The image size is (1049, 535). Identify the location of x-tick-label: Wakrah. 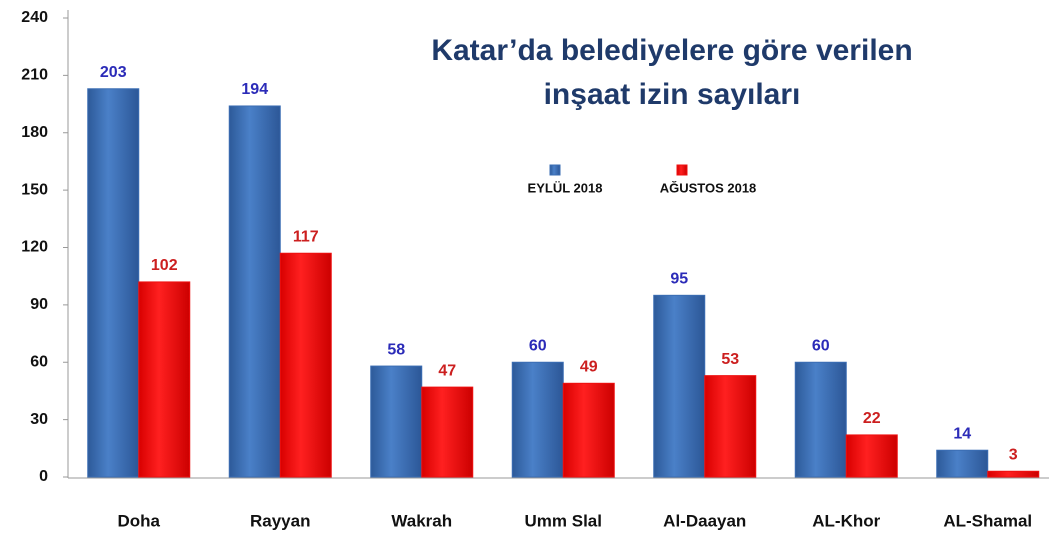
(421, 520).